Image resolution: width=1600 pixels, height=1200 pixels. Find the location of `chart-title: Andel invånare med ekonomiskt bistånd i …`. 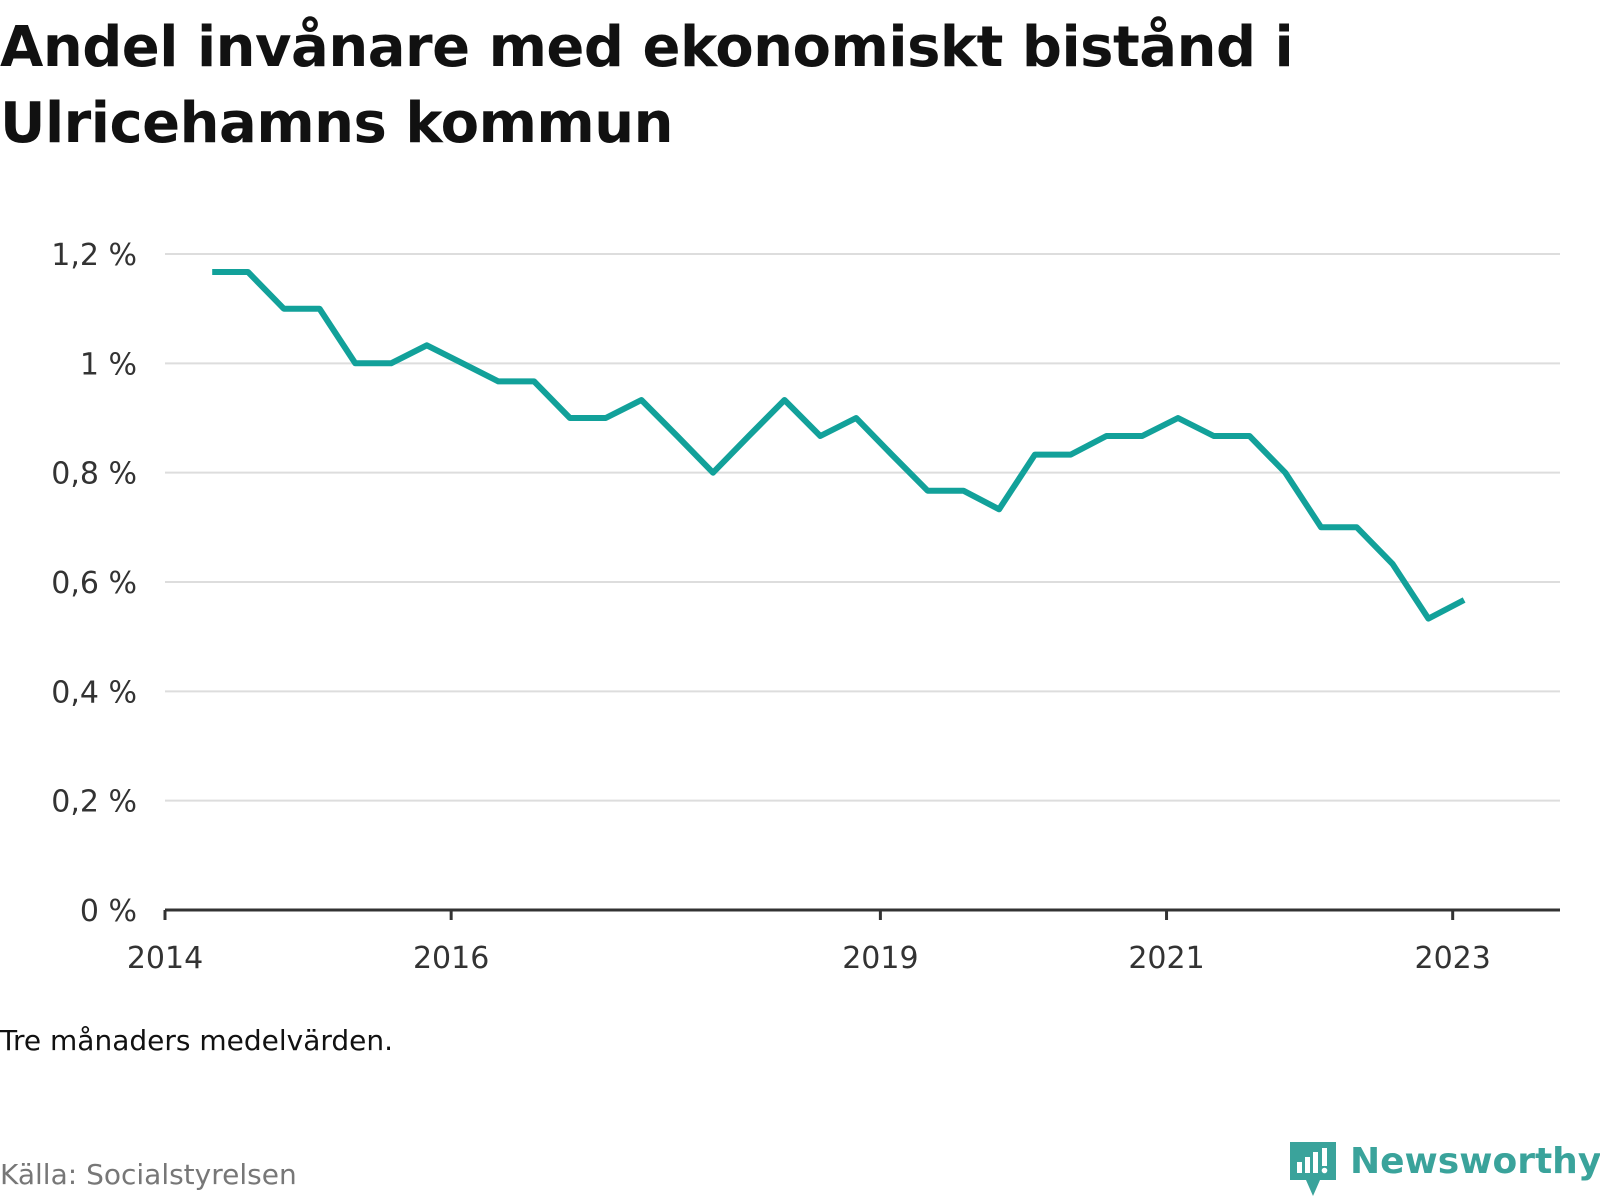

chart-title: Andel invånare med ekonomiskt bistånd i … is located at coordinates (647, 85).